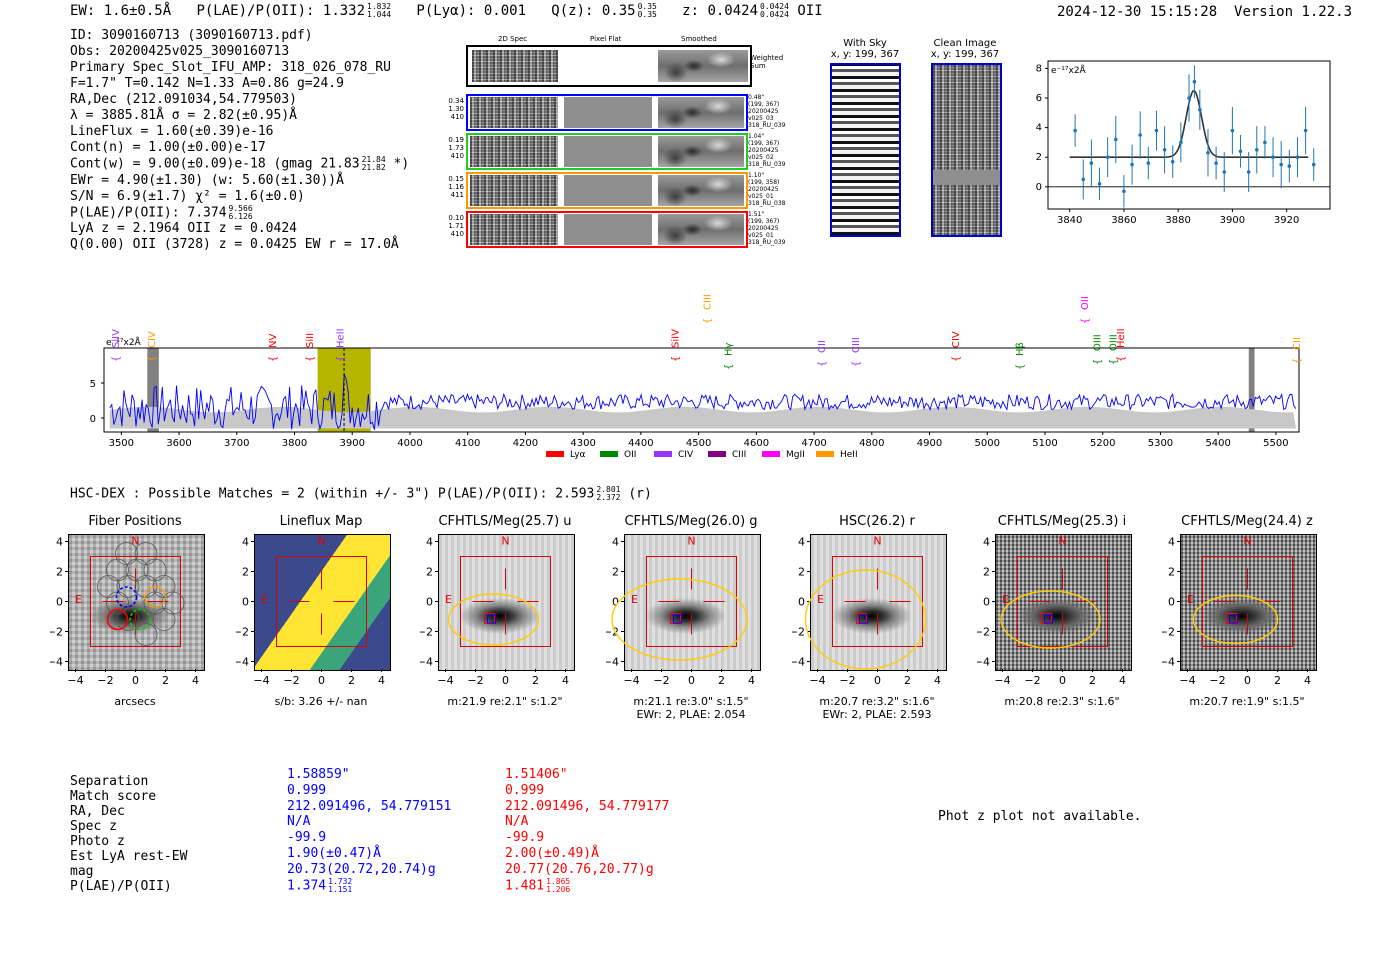 This screenshot has height=953, width=1400. I want to click on info-fwhm: F=1.7" T=0.142 N=1.33 A=0.86 g=24.9, so click(207, 83).